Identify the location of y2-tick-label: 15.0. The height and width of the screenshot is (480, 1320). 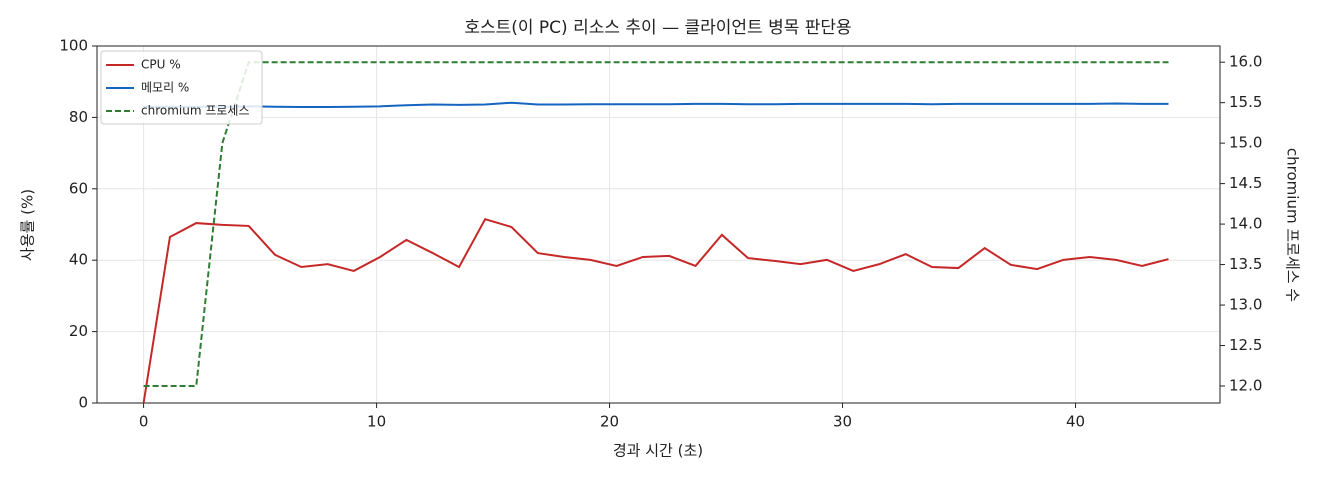
(1245, 143).